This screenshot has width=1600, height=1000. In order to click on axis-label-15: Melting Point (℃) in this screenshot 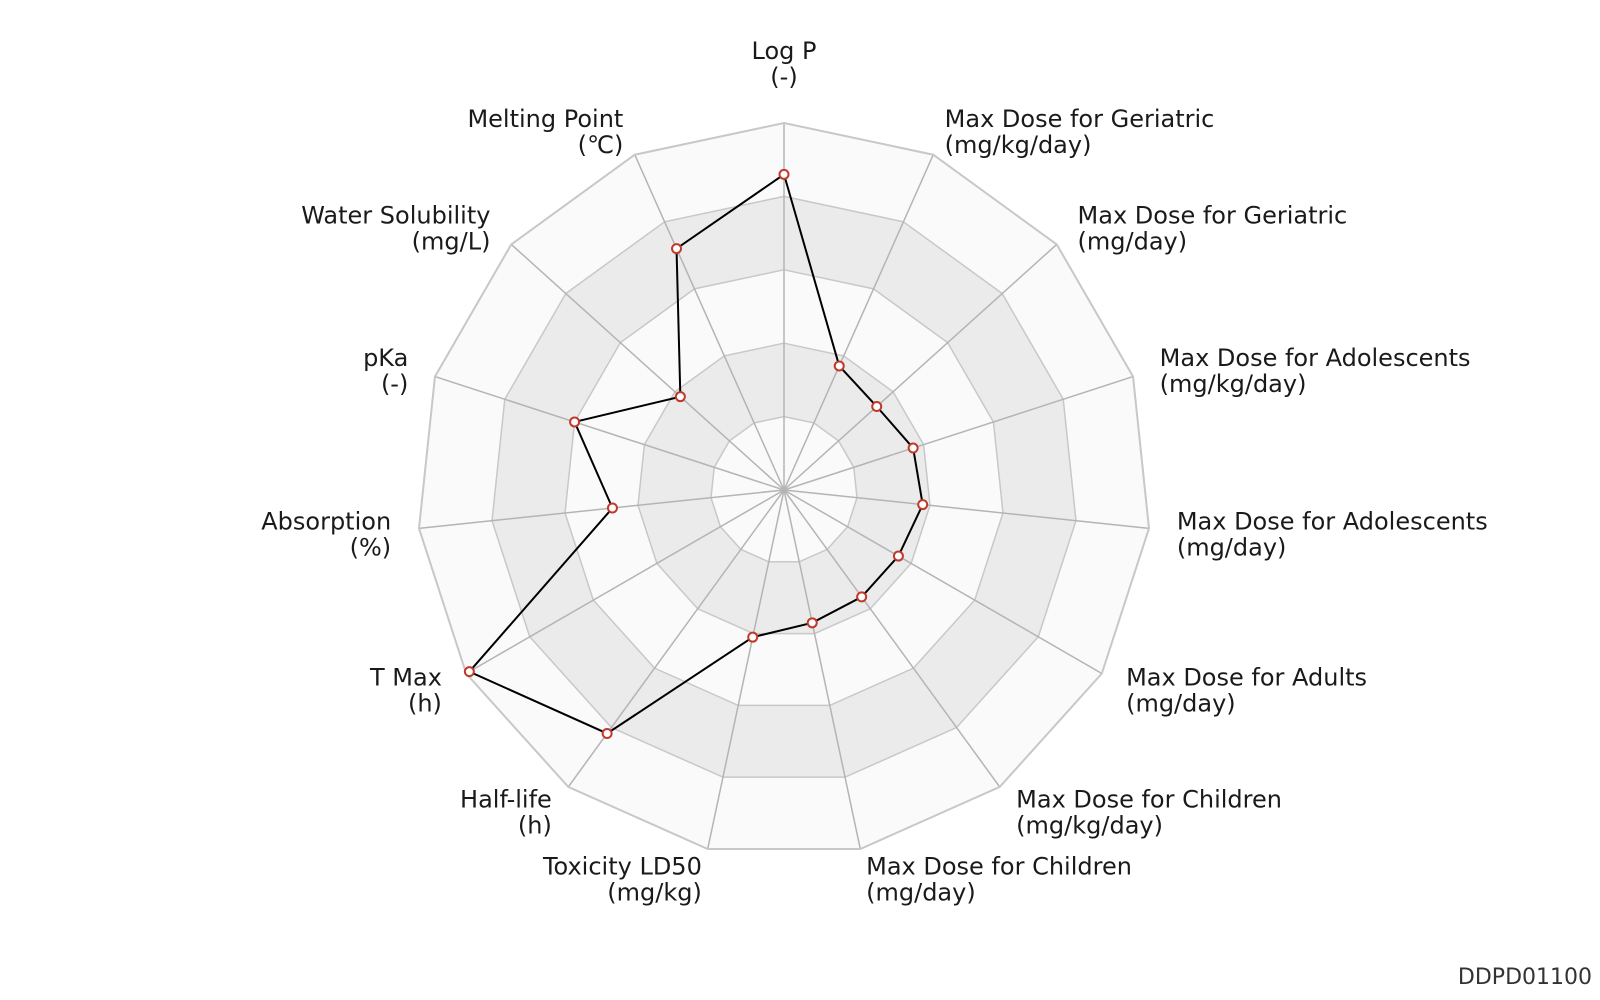, I will do `click(545, 132)`.